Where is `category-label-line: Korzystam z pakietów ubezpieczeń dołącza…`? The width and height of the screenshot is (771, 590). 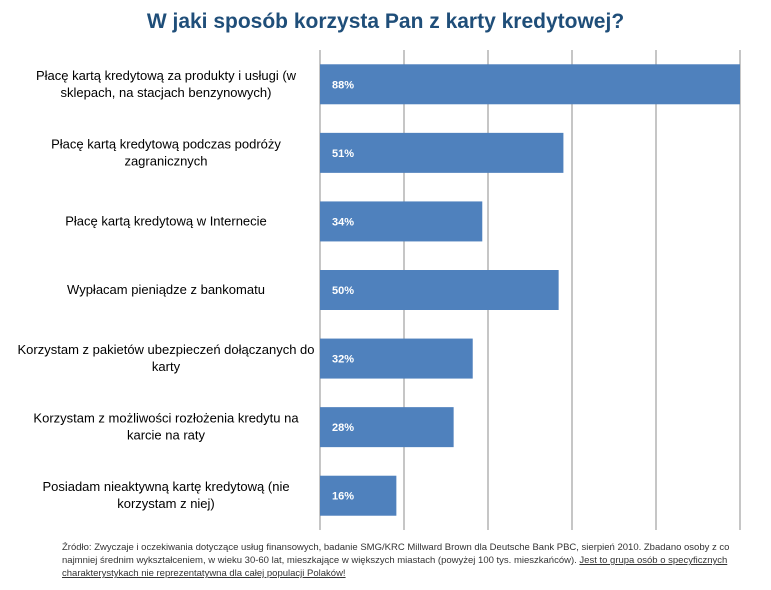
category-label-line: Korzystam z pakietów ubezpieczeń dołącza… is located at coordinates (166, 349).